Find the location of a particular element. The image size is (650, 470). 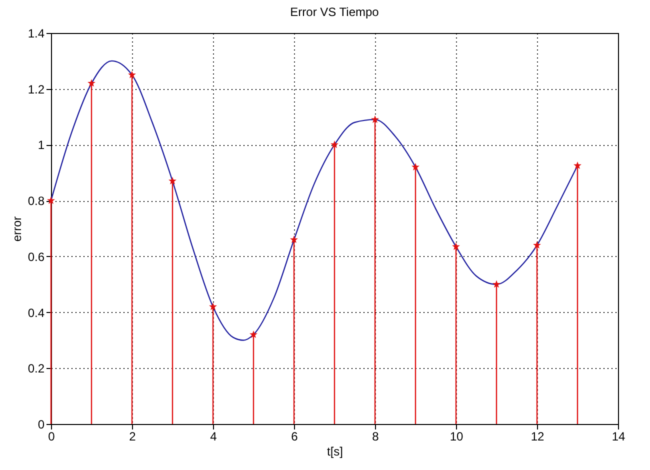

x-tick-label: 6 is located at coordinates (294, 437).